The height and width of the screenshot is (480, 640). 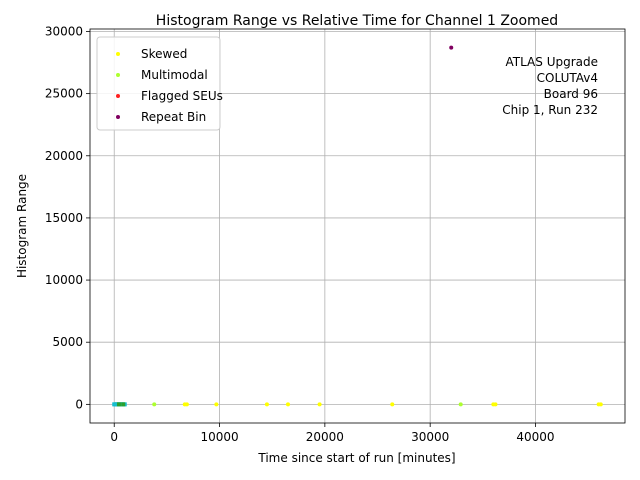 What do you see at coordinates (551, 62) in the screenshot?
I see `annotation-line: ATLAS Upgrade` at bounding box center [551, 62].